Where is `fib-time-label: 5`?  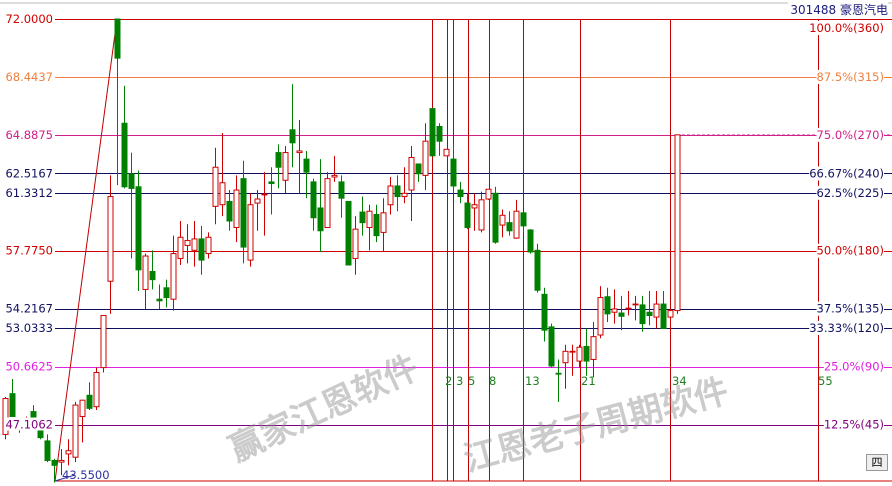
fib-time-label: 5 is located at coordinates (471, 381).